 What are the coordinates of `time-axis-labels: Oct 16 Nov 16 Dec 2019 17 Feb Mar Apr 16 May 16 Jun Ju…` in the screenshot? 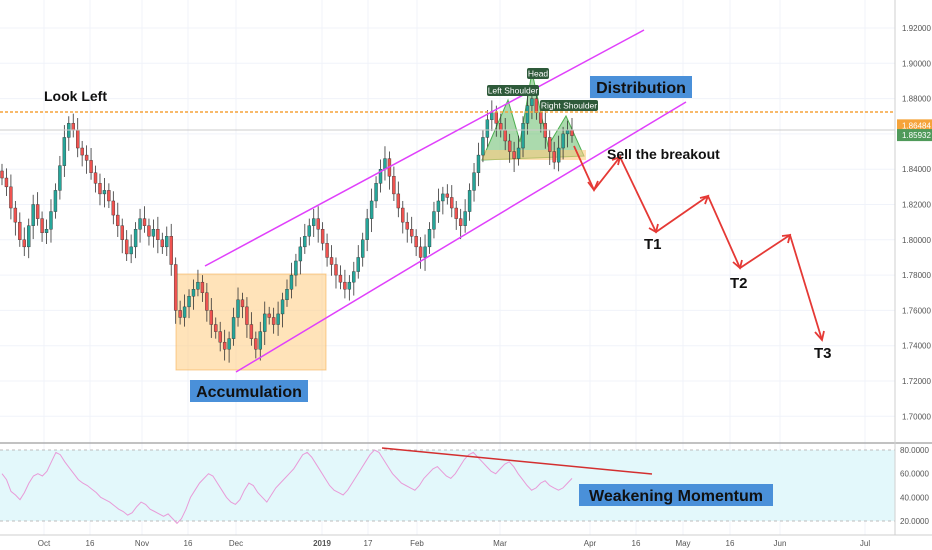 It's located at (454, 543).